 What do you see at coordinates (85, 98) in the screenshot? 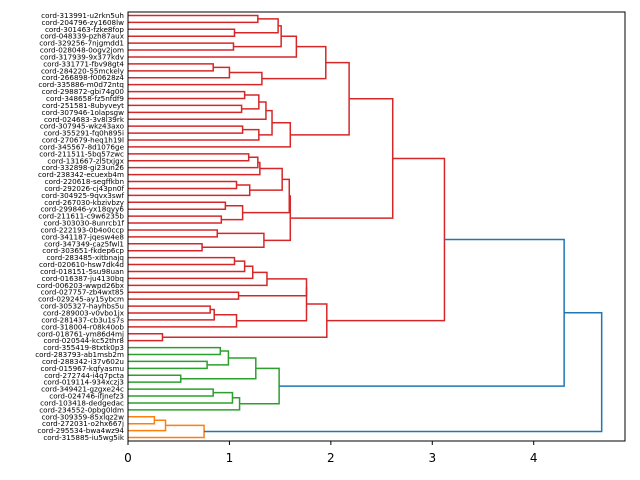
I see `leaf-label: cord-348658-fz5nfdf9` at bounding box center [85, 98].